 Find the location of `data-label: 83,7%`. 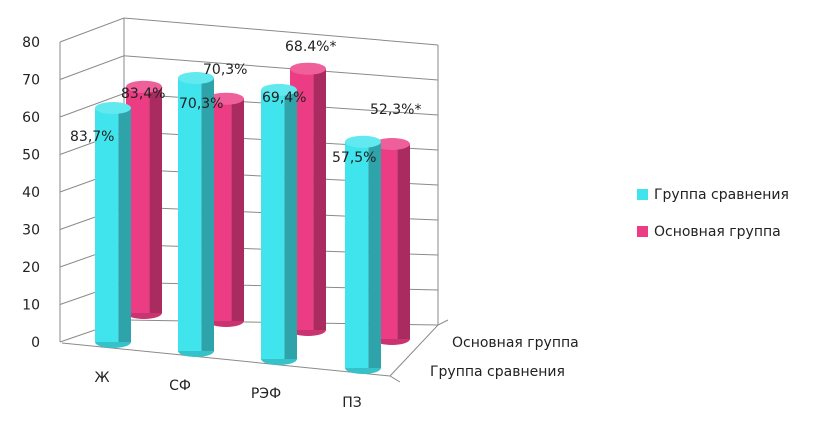

data-label: 83,7% is located at coordinates (92, 137).